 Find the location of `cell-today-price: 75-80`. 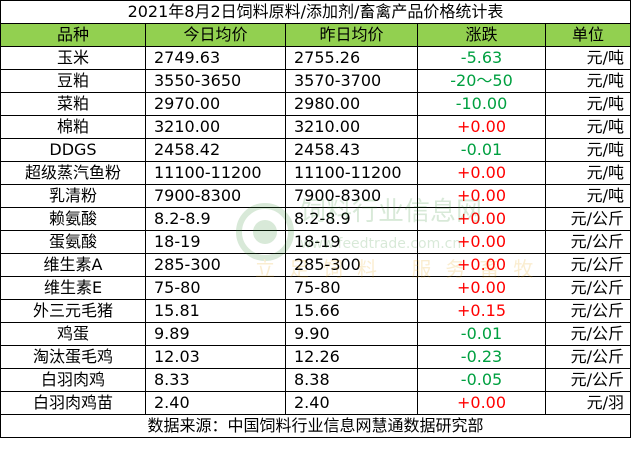

cell-today-price: 75-80 is located at coordinates (215, 288).